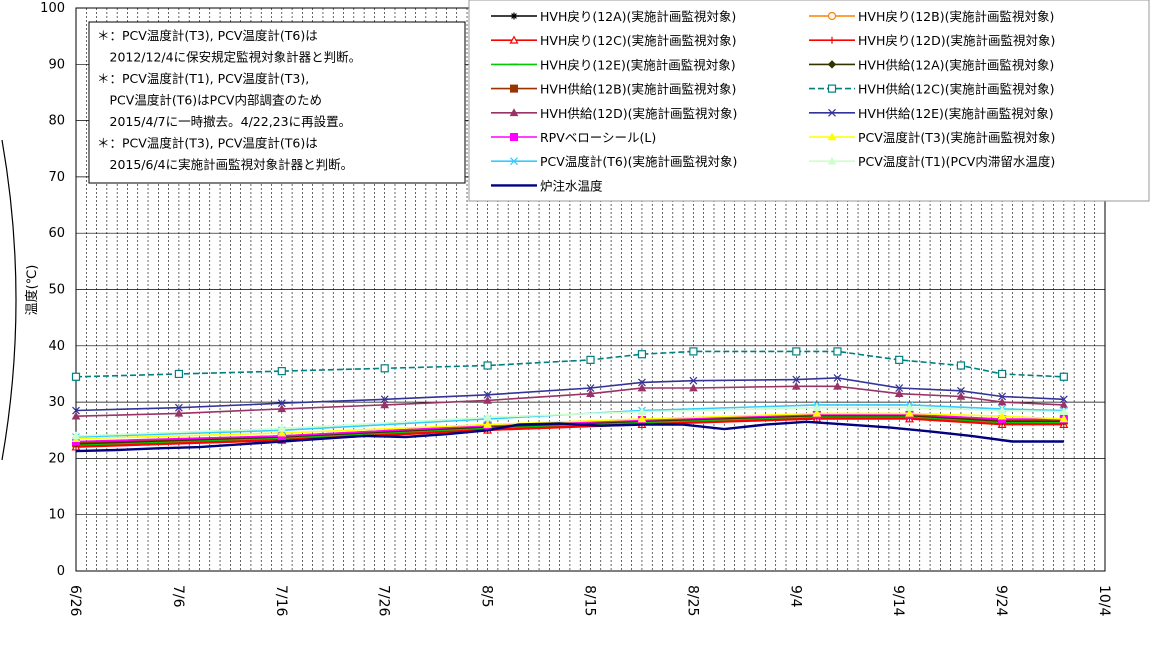  What do you see at coordinates (56, 233) in the screenshot?
I see `y-tick-label: 60` at bounding box center [56, 233].